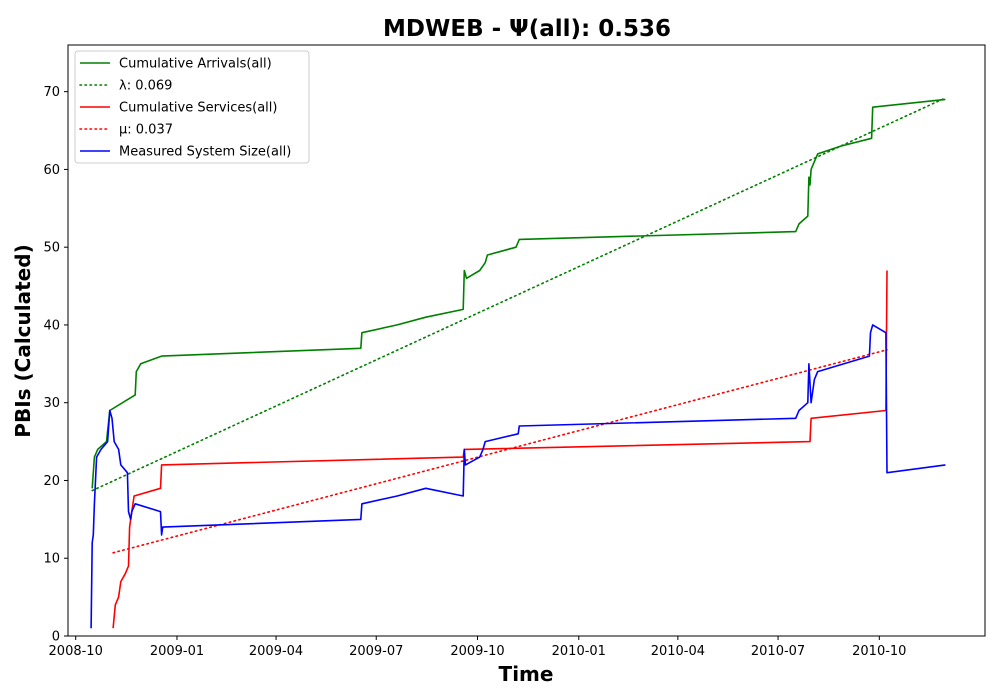  I want to click on x-tick-label: 2010-10, so click(879, 651).